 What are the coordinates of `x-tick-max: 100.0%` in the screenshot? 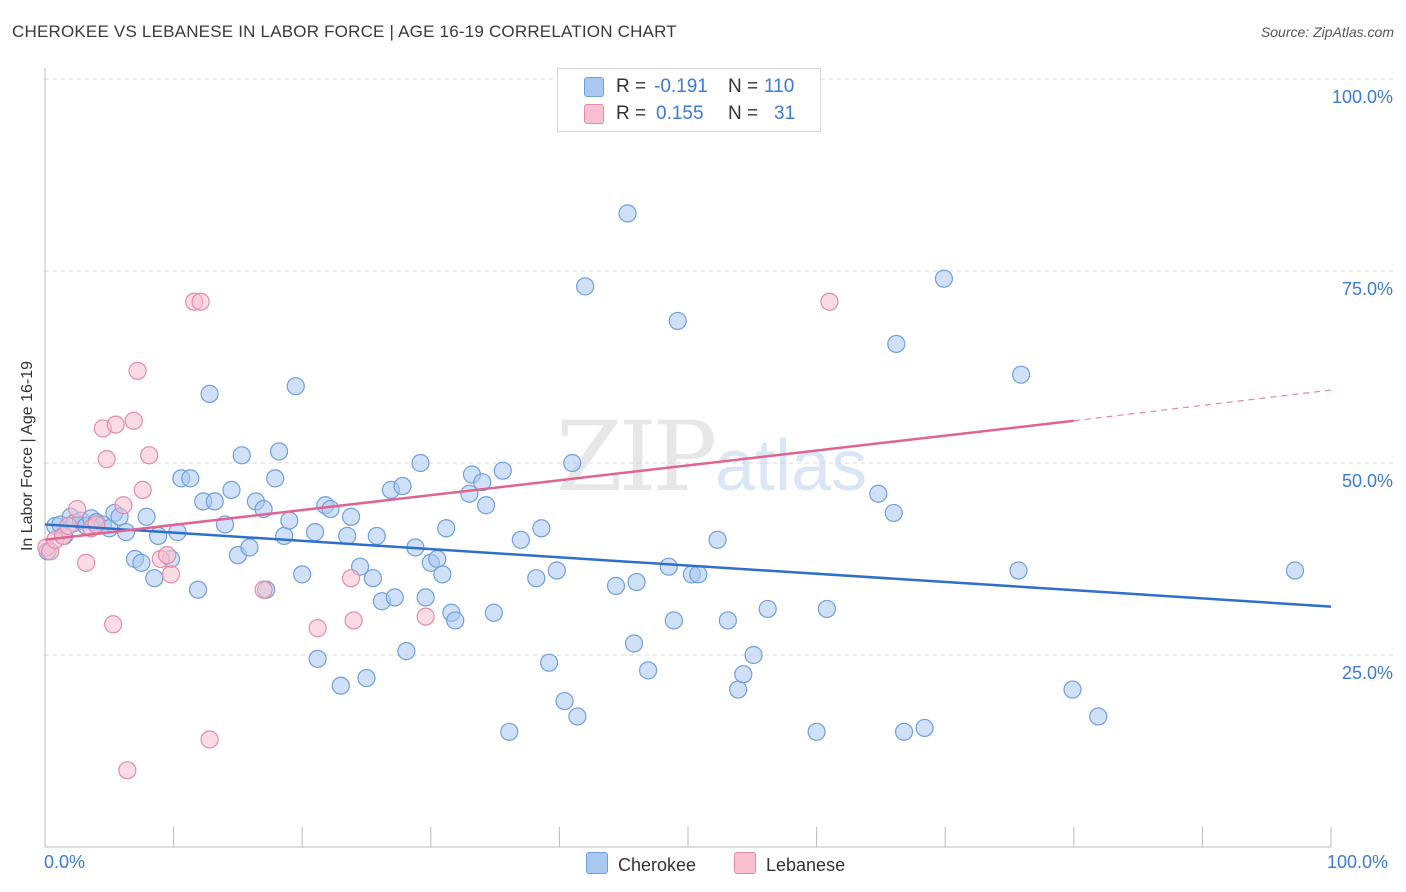 It's located at (1358, 862).